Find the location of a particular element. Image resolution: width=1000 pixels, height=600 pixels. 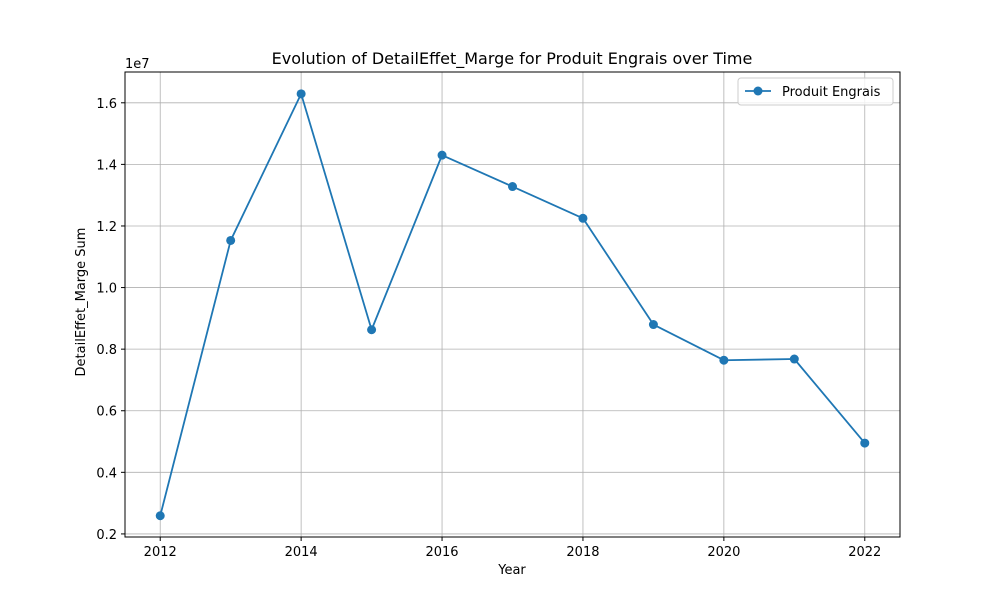

x-tick-label: 2018 is located at coordinates (582, 552).